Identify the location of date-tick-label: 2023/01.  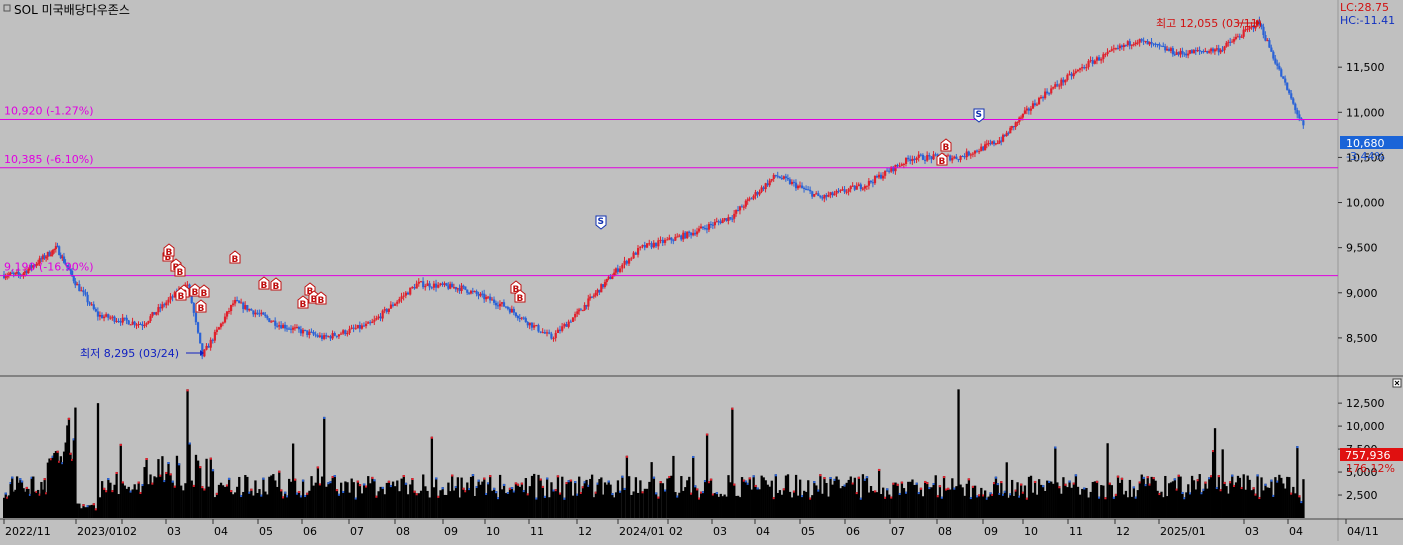
(100, 531).